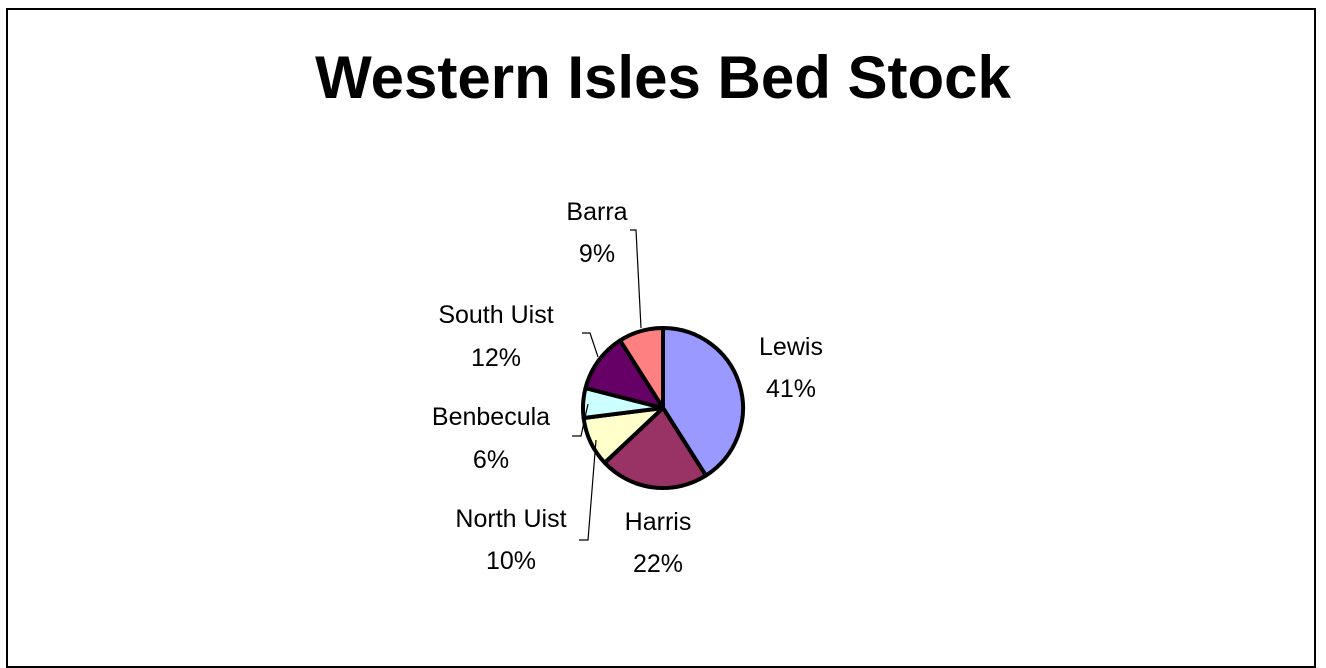 This screenshot has height=668, width=1326. I want to click on slice-label: South Uist, so click(495, 315).